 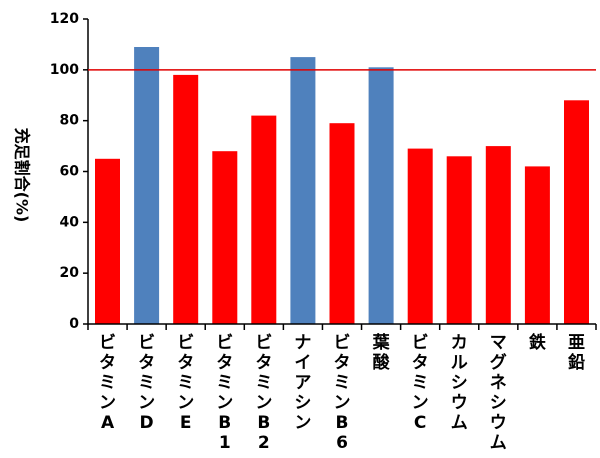 What do you see at coordinates (342, 393) in the screenshot?
I see `x-category-label: ビタミン B 6` at bounding box center [342, 393].